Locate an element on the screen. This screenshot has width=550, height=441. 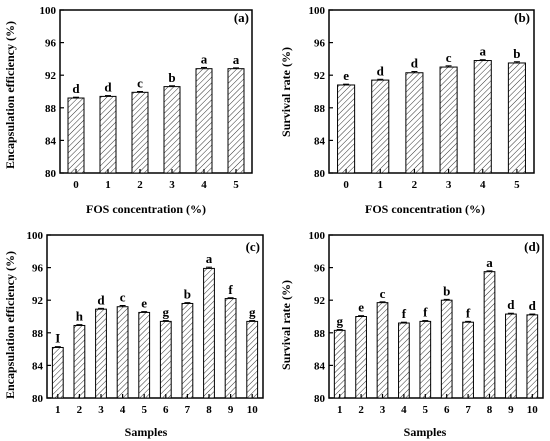
panel-b-frame is located at coordinates (431, 91).